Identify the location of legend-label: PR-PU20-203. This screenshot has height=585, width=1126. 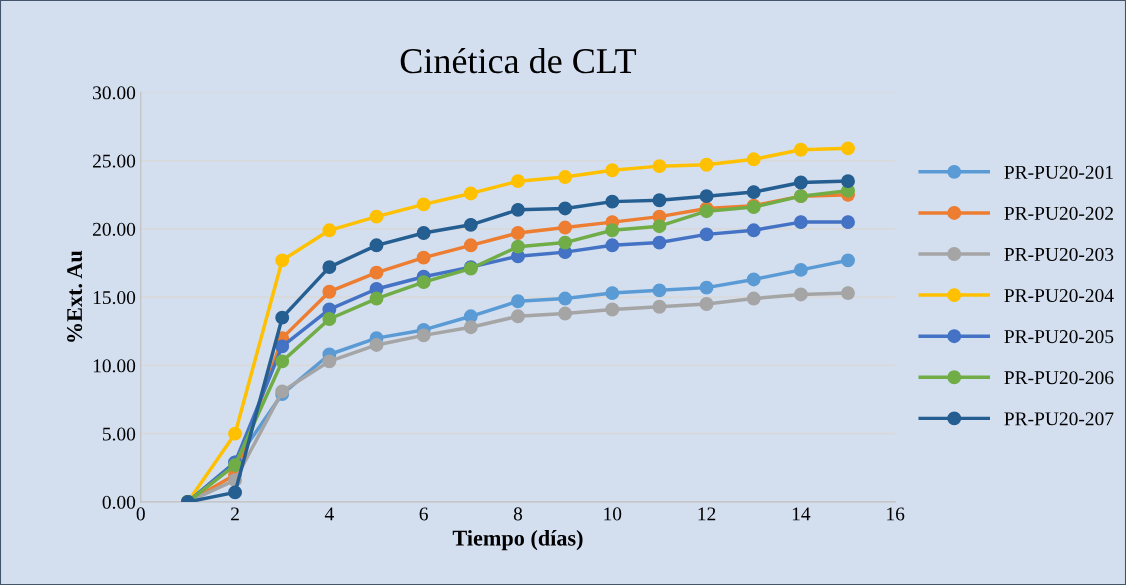
(1059, 254).